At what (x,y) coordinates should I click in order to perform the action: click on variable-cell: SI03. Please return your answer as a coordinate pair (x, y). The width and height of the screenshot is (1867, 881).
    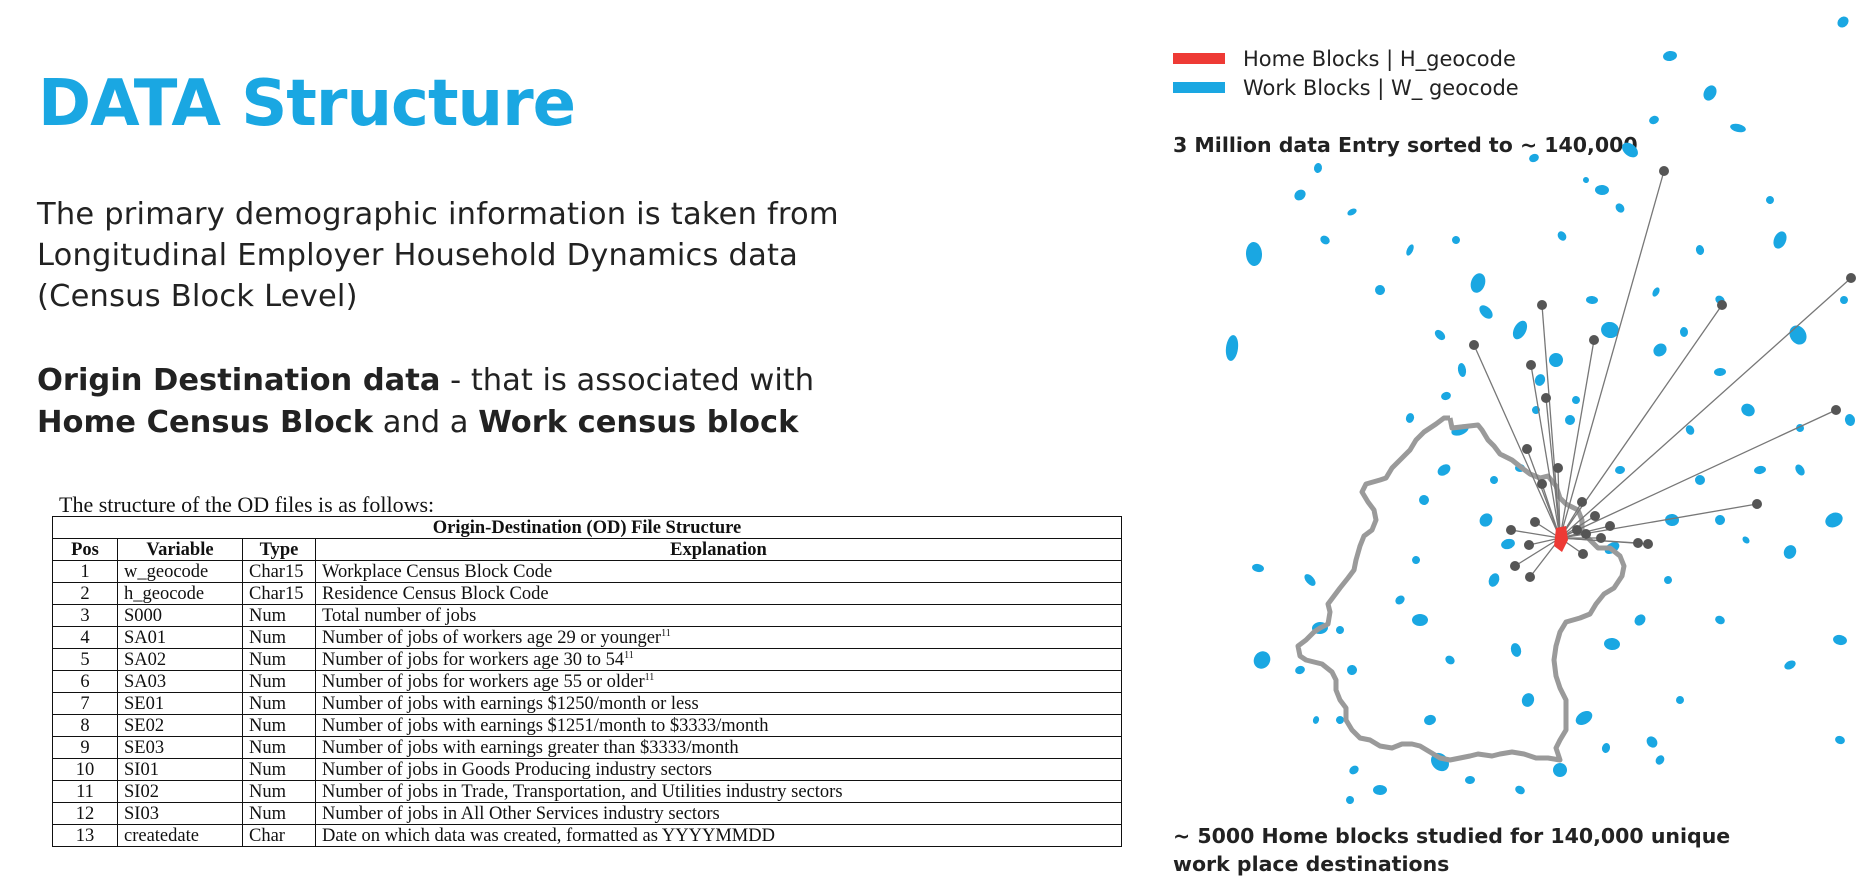
    Looking at the image, I should click on (180, 813).